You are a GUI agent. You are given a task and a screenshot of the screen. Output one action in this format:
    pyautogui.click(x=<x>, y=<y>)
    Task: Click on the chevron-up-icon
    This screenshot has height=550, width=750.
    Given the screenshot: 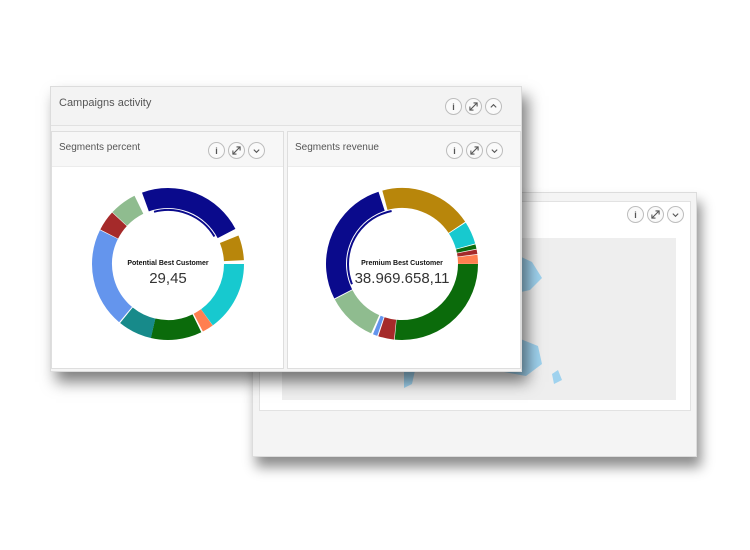 What is the action you would take?
    pyautogui.click(x=493, y=105)
    